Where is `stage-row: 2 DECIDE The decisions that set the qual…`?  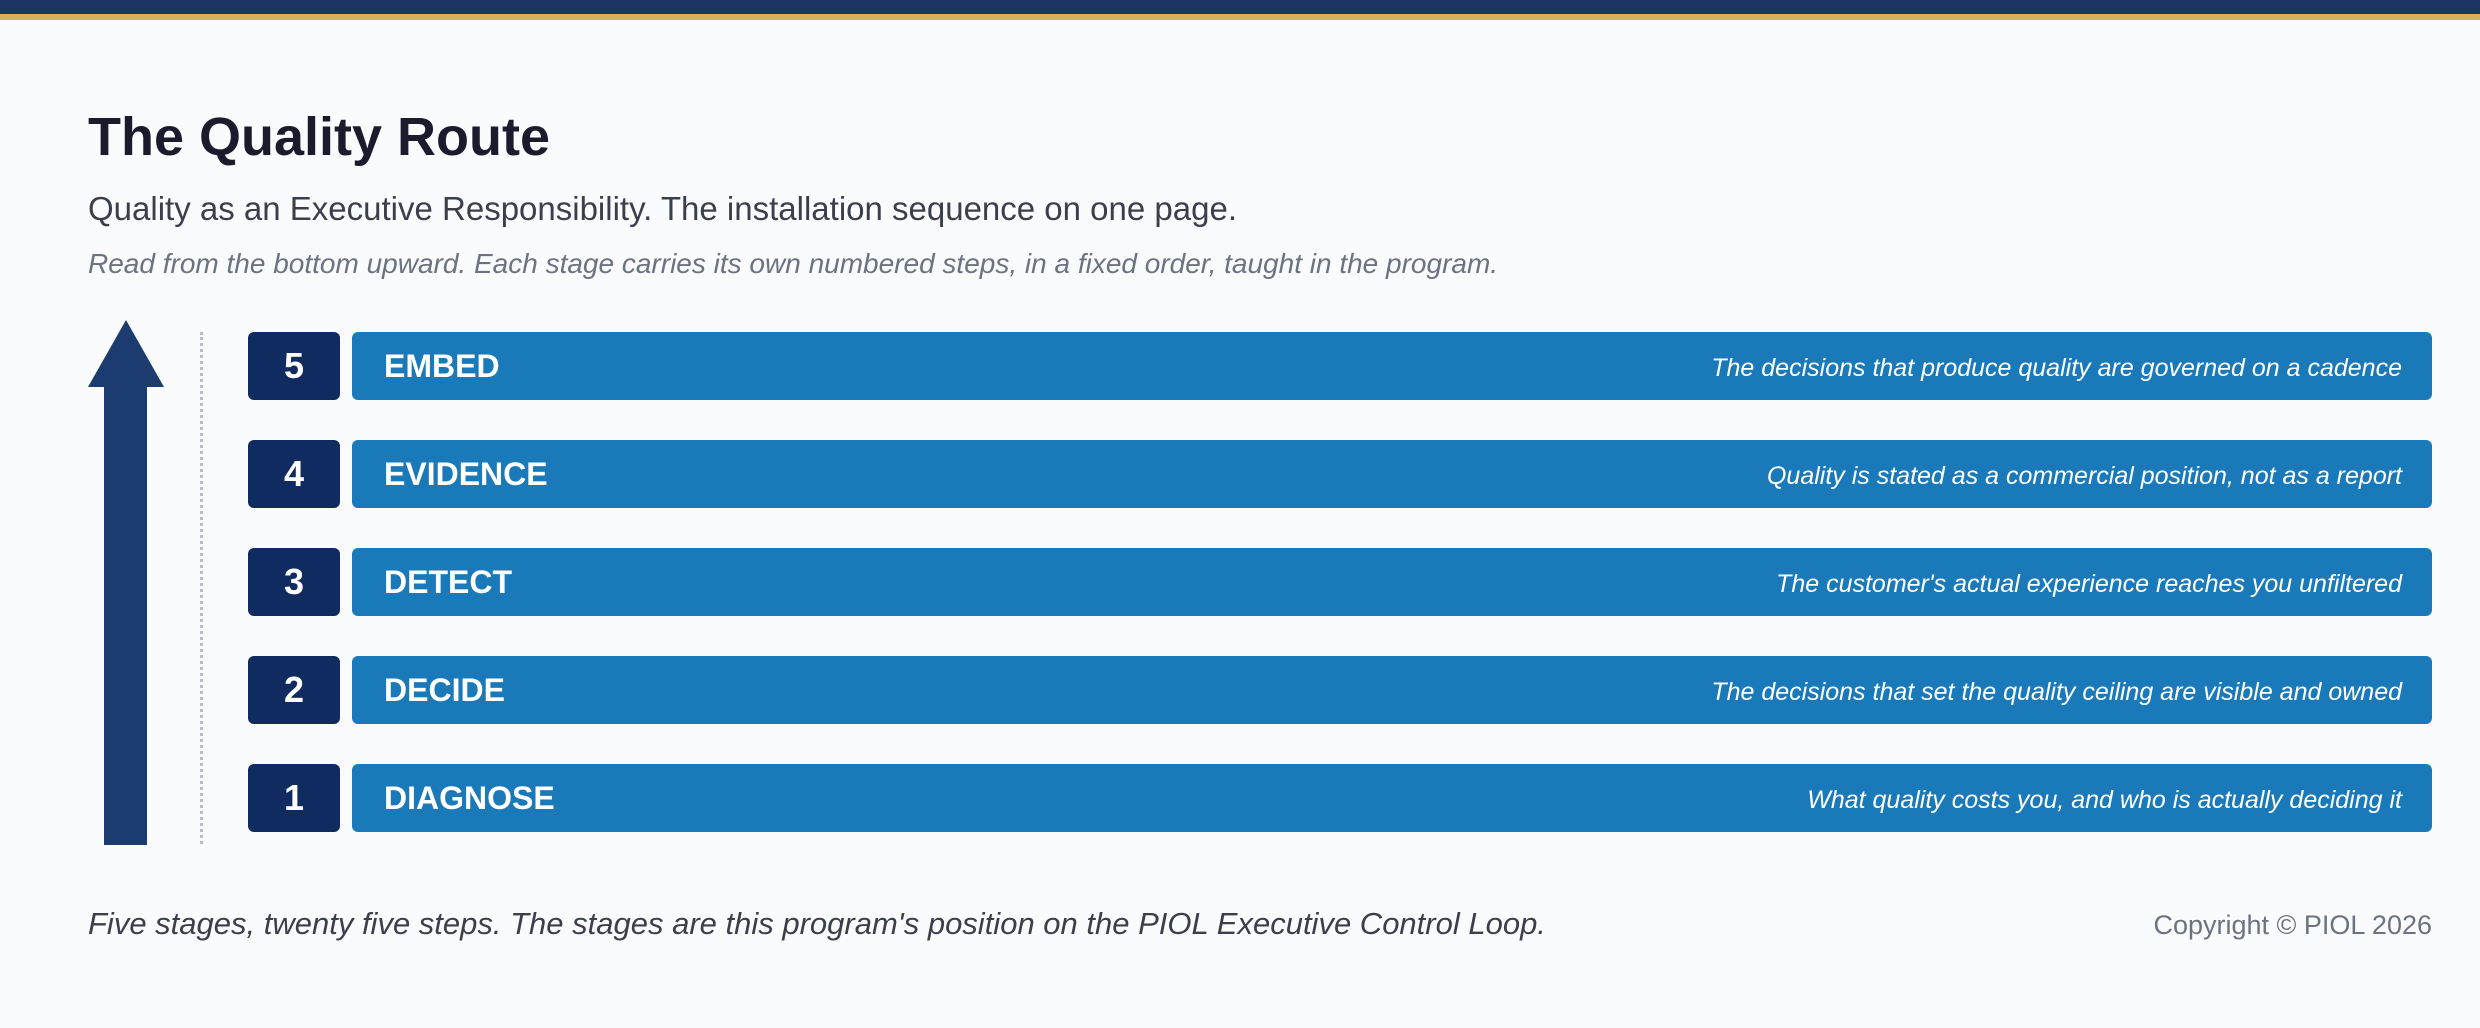 stage-row: 2 DECIDE The decisions that set the qual… is located at coordinates (1340, 690).